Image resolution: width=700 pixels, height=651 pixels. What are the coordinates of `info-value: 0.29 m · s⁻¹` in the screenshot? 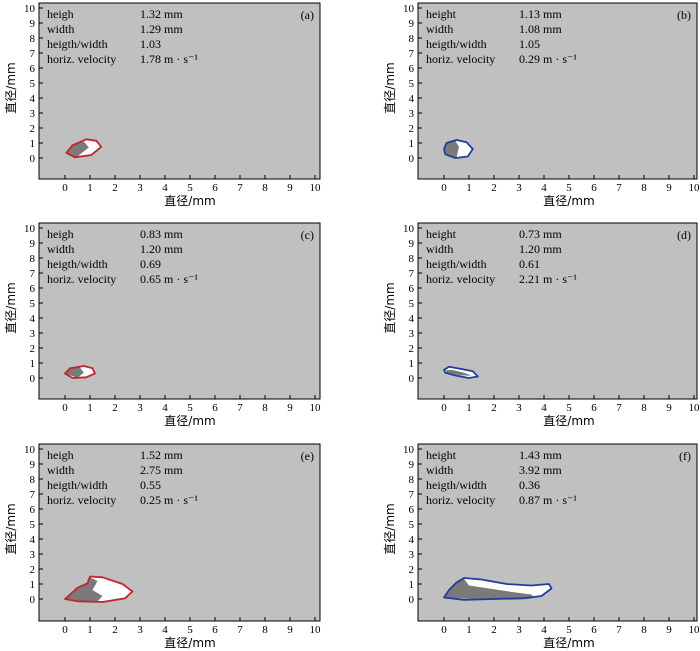 It's located at (548, 59).